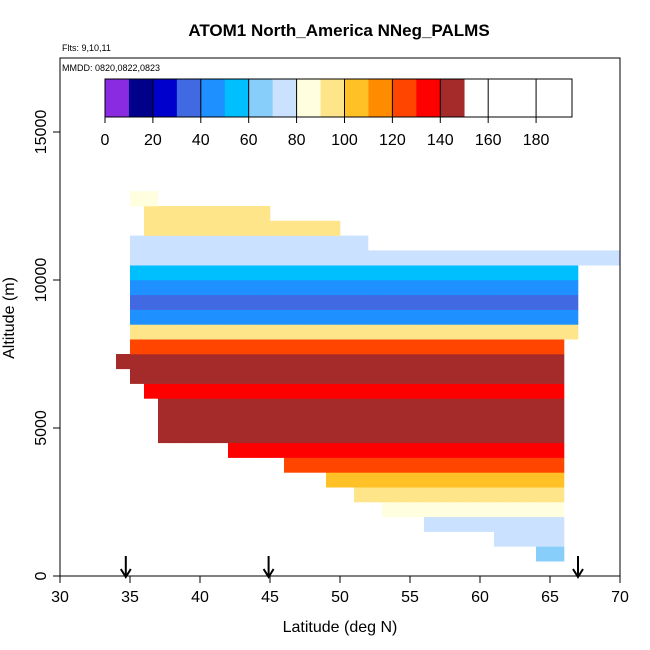 This screenshot has width=650, height=650. Describe the element at coordinates (337, 113) in the screenshot. I see `colorbar: 0 20 40 60 80 100 120 140 160 180` at that location.